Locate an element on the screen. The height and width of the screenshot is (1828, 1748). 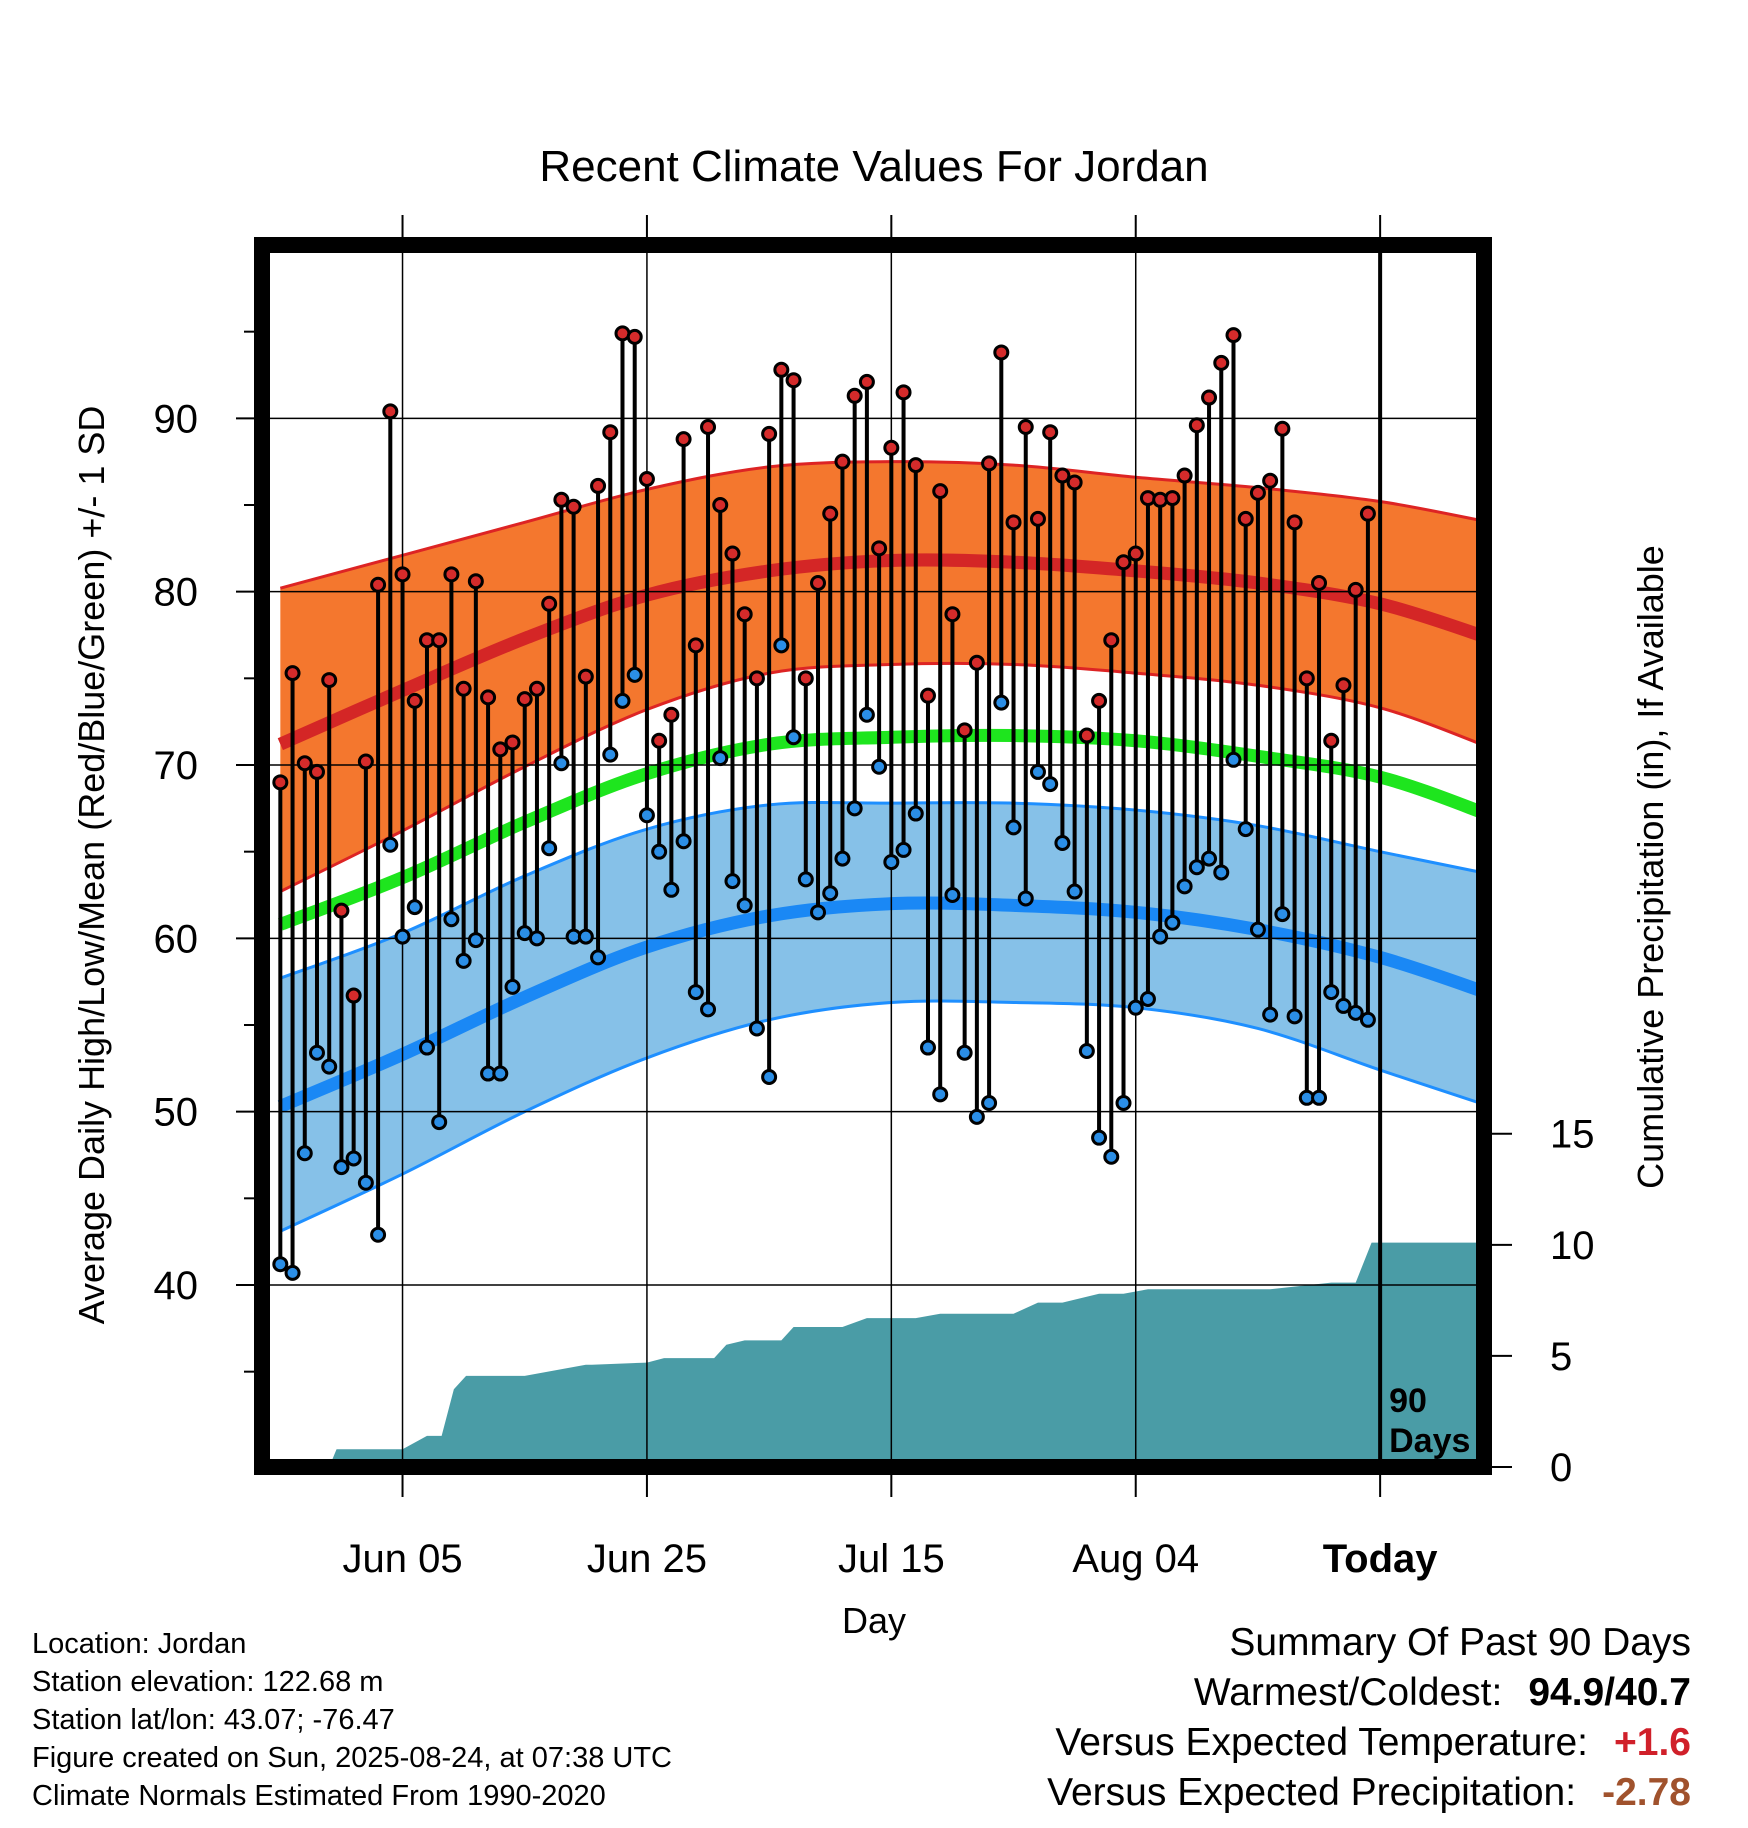
precip-anomaly-row: Versus Expected Precipitation: -2.78 is located at coordinates (1369, 1793).